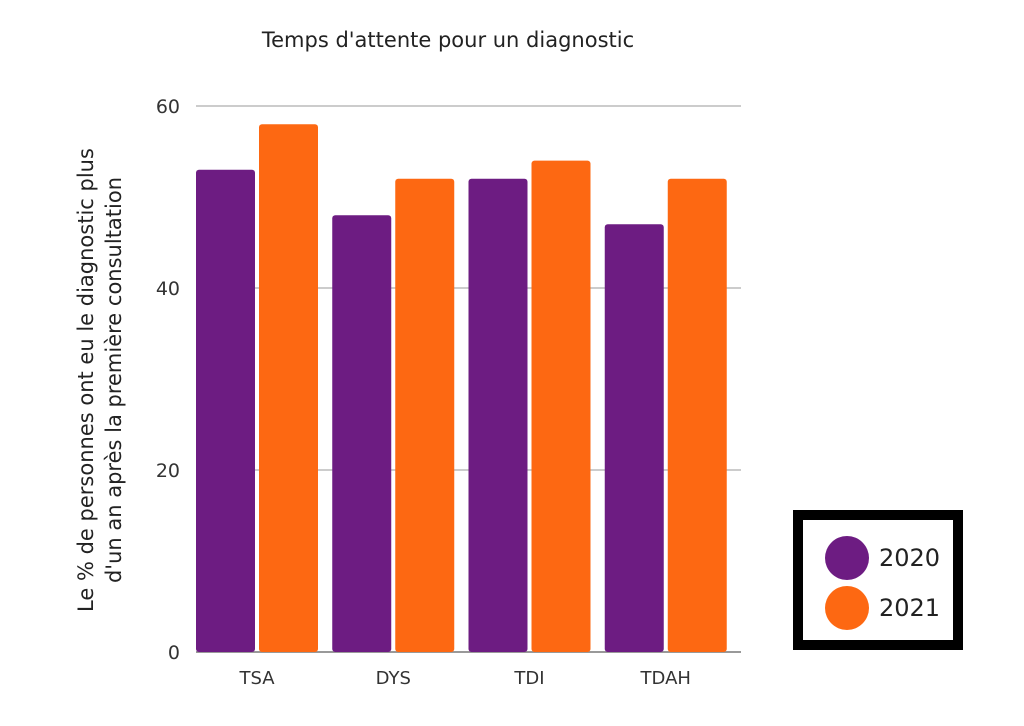  Describe the element at coordinates (225, 410) in the screenshot. I see `bar-tsa-2020` at that location.